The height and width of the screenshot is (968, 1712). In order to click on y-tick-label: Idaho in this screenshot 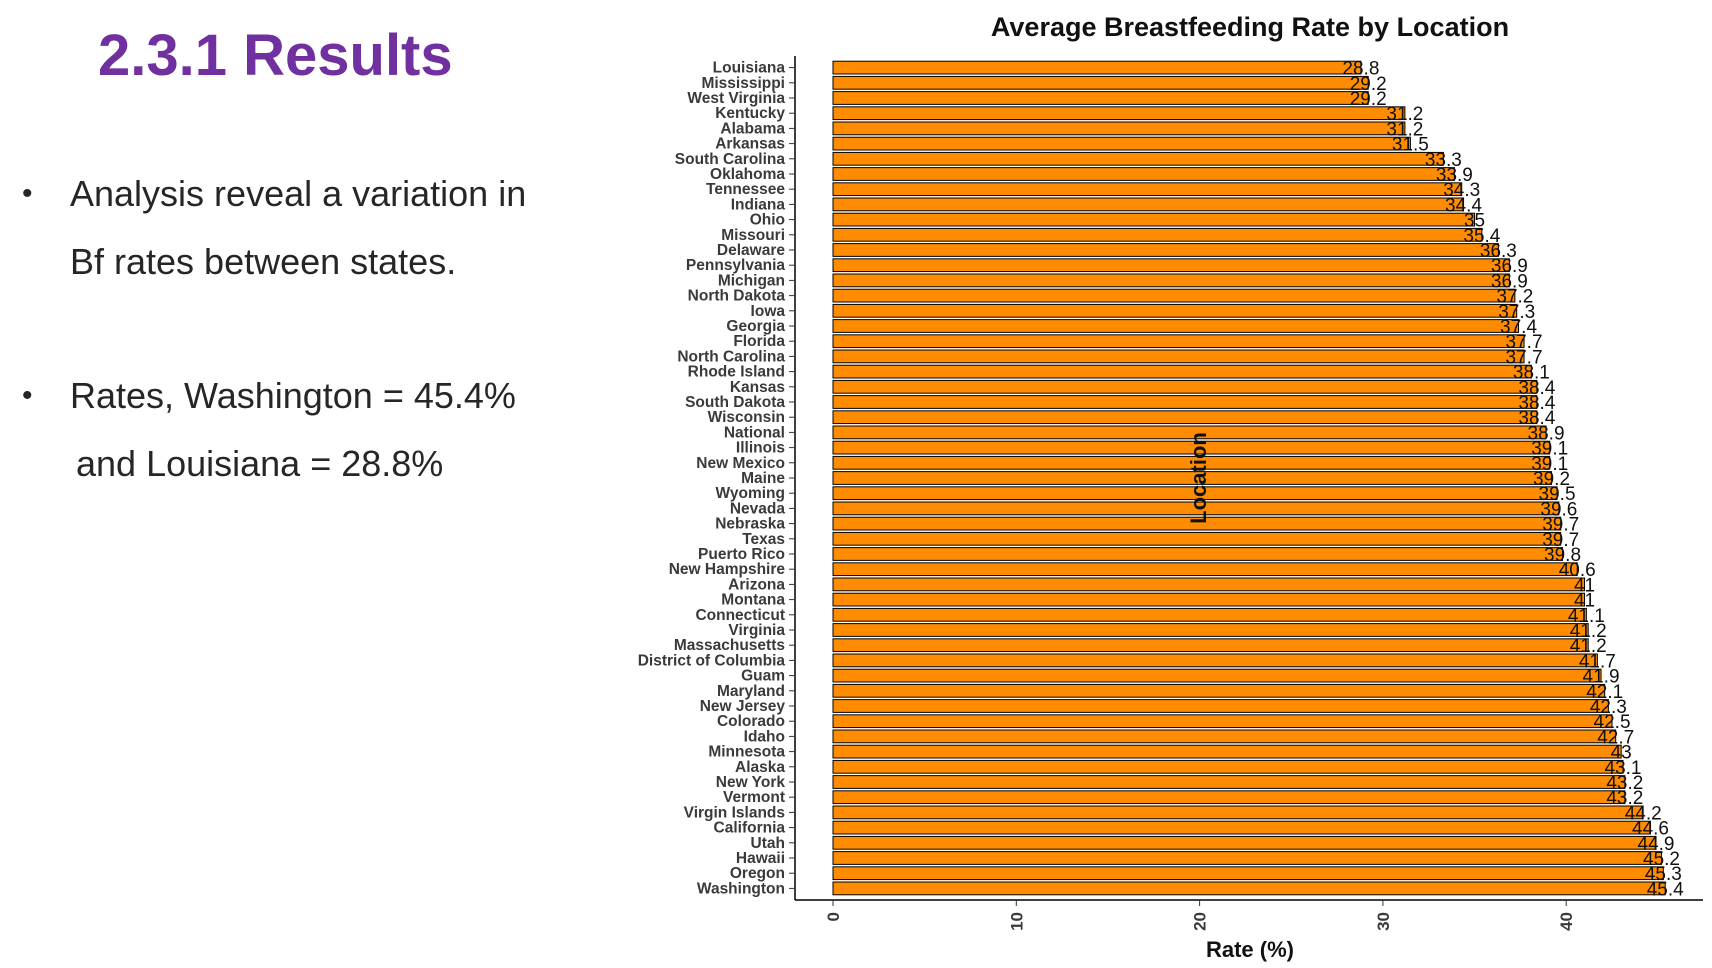, I will do `click(764, 736)`.